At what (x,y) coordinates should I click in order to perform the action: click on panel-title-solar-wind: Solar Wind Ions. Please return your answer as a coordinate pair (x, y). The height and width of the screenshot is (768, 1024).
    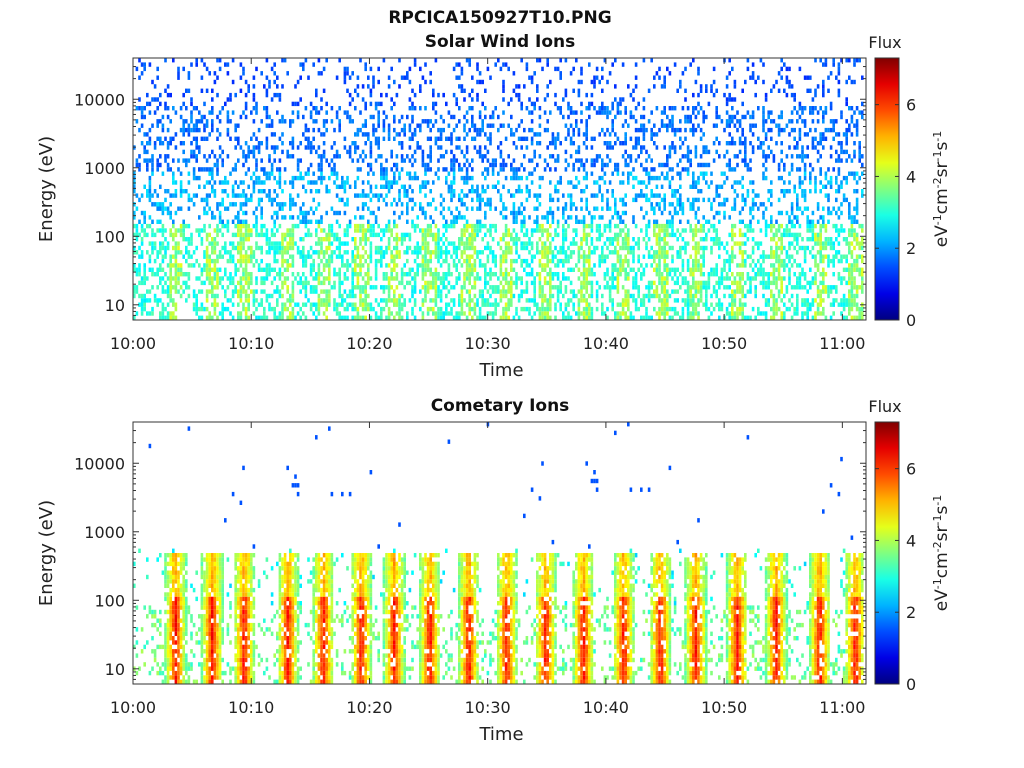
    Looking at the image, I should click on (500, 42).